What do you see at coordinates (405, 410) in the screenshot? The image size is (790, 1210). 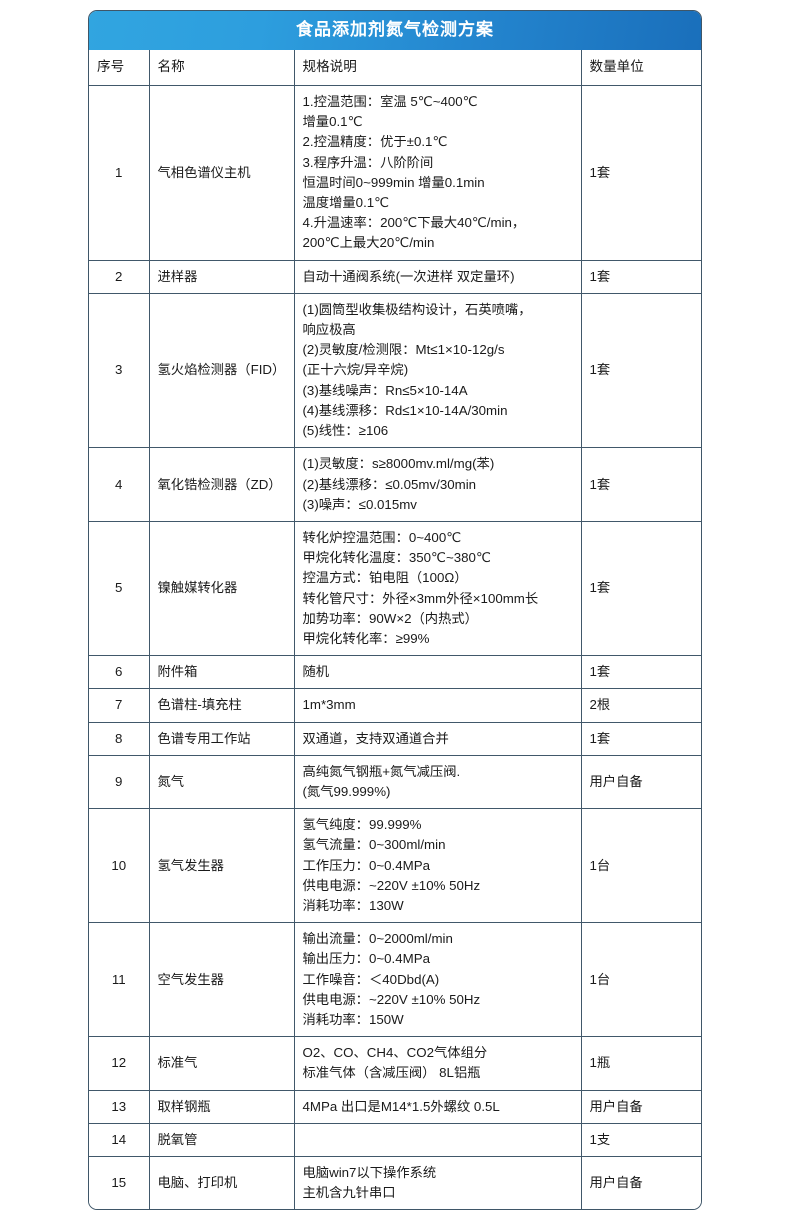 I see `spec-line: (4)基线漂移：Rd≤1×10-14A/30min` at bounding box center [405, 410].